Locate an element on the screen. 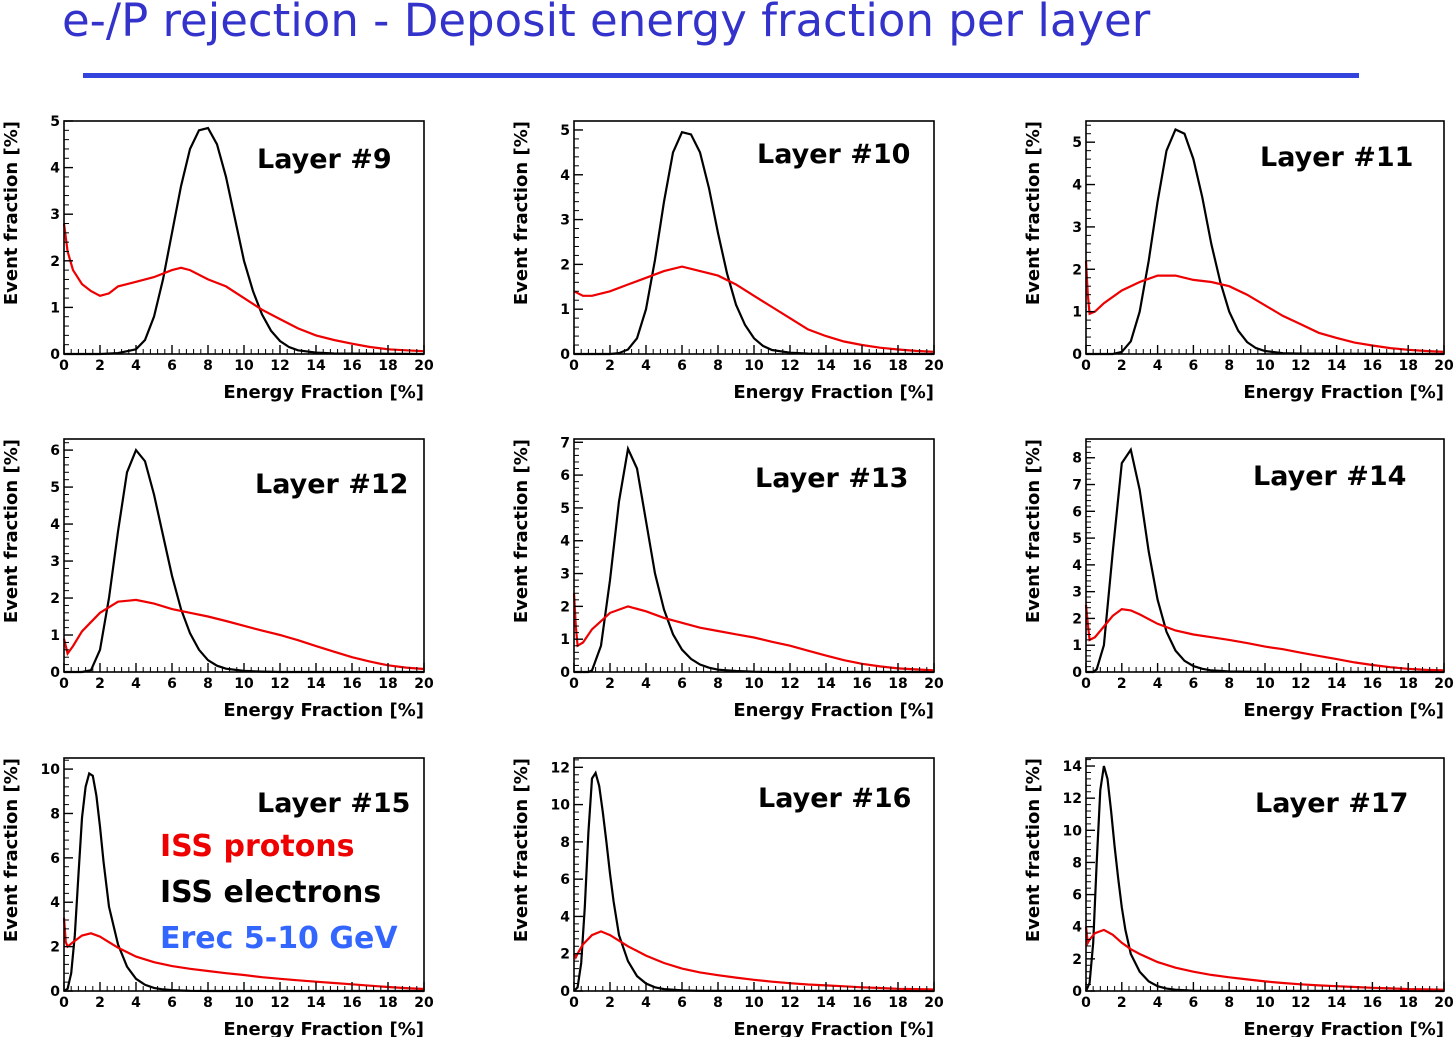 The width and height of the screenshot is (1456, 1037). legend-protons: ISS protons is located at coordinates (257, 846).